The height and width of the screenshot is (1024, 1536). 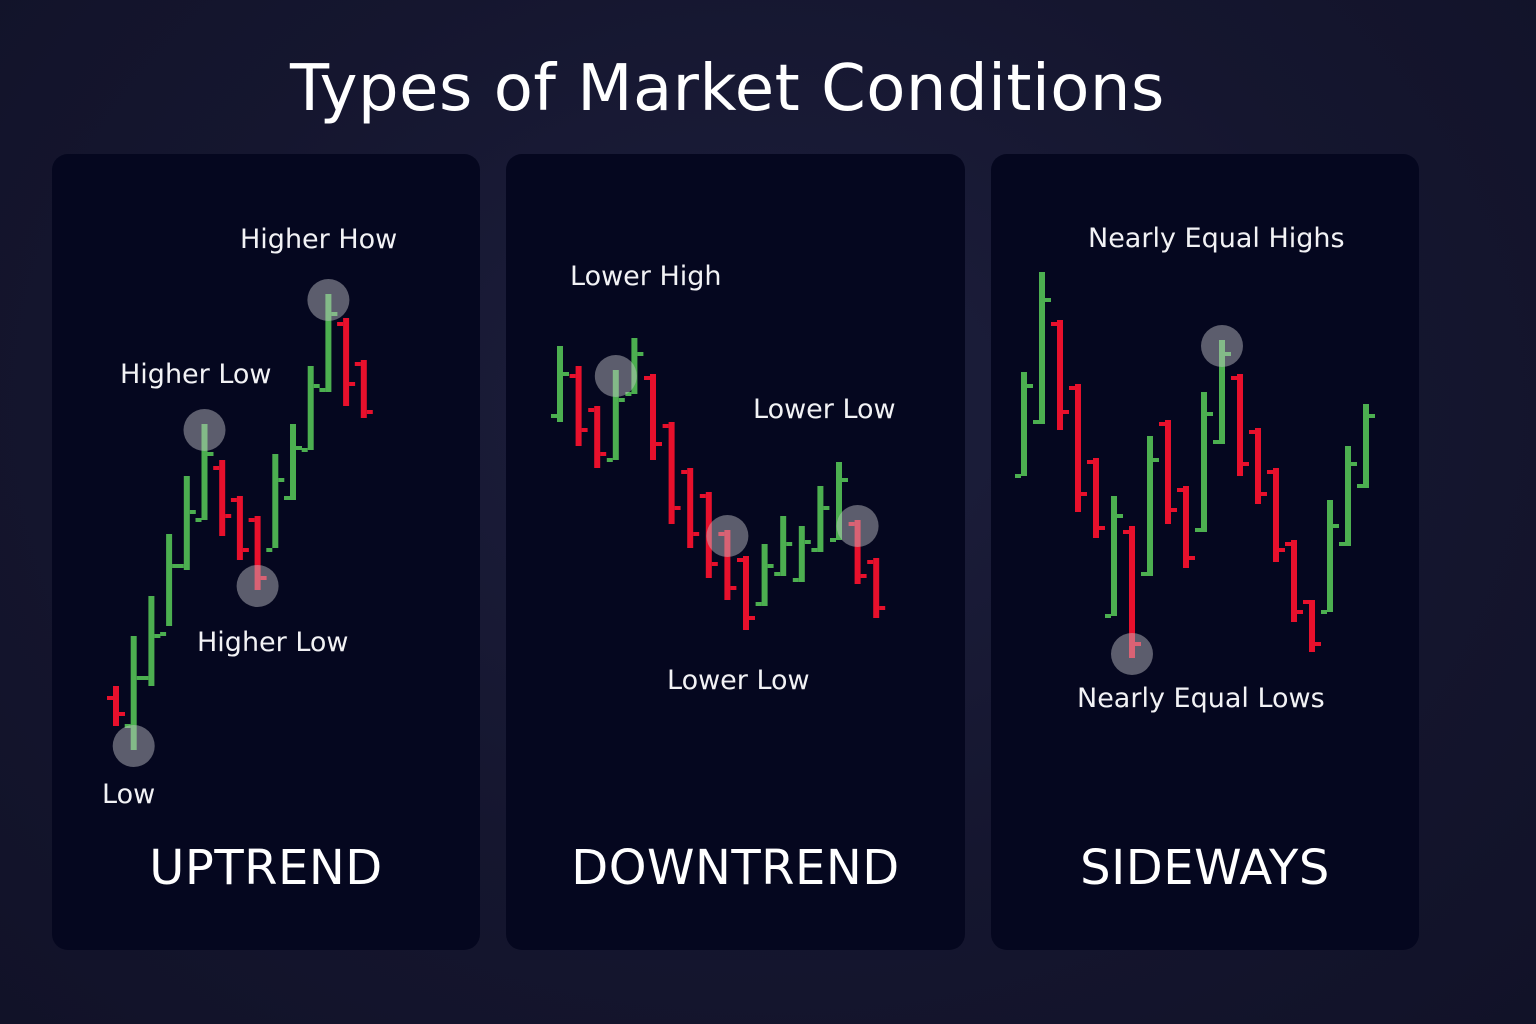 What do you see at coordinates (1201, 698) in the screenshot?
I see `annotation-nearly-equal-lows: Nearly Equal Lows` at bounding box center [1201, 698].